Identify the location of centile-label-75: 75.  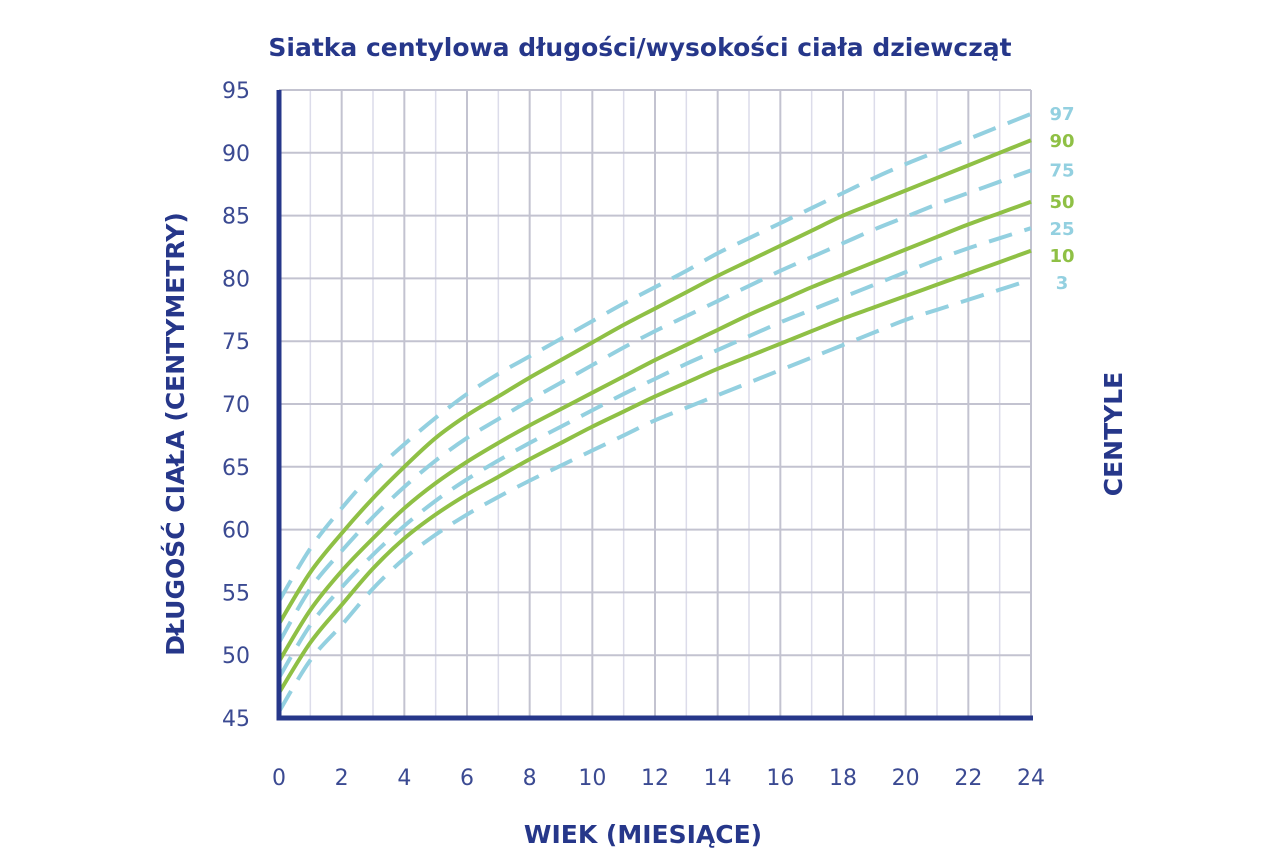
(1061, 170).